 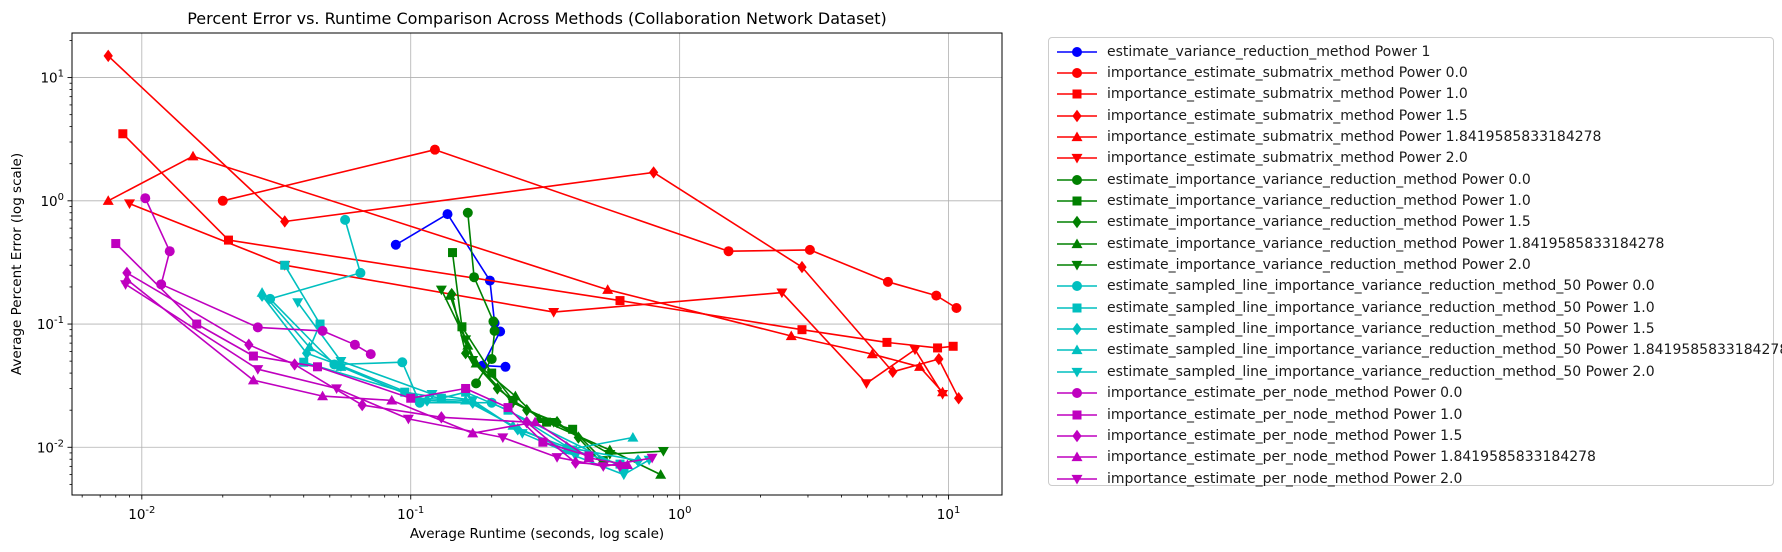 What do you see at coordinates (141, 514) in the screenshot?
I see `x-tick-label: 10-2` at bounding box center [141, 514].